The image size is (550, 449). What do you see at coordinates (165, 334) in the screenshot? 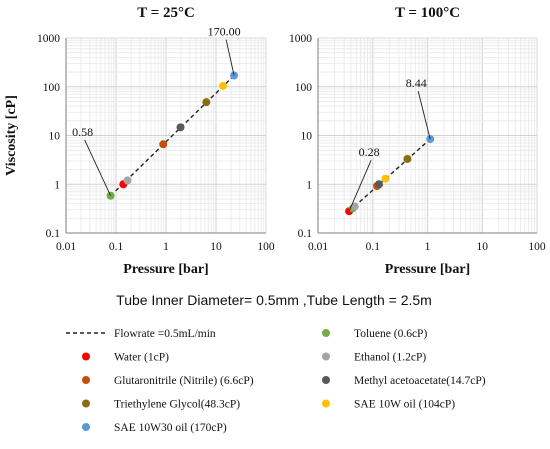
I see `legend-label: Flowrate =0.5mL/min` at bounding box center [165, 334].